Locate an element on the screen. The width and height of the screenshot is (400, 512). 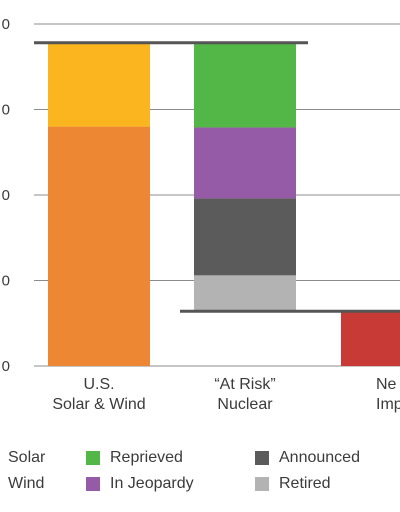
legend-item-retired: Retired is located at coordinates (293, 484).